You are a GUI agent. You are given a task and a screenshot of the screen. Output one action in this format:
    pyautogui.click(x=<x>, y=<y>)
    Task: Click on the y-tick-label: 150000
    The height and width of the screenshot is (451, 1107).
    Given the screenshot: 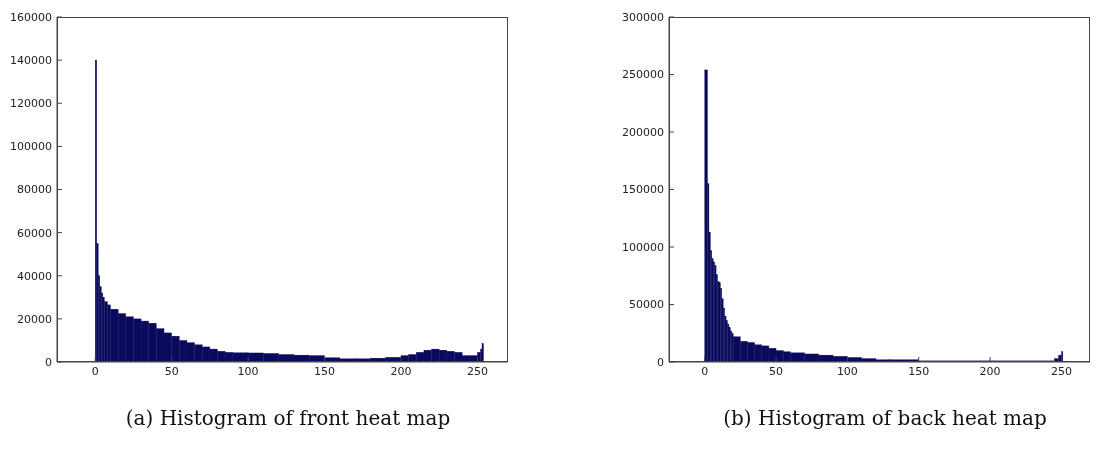 What is the action you would take?
    pyautogui.click(x=643, y=190)
    